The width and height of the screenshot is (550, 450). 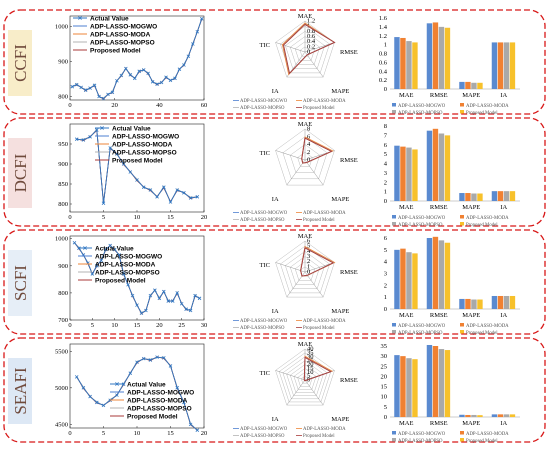 I want to click on radar-tick-label: 3, so click(x=308, y=256).